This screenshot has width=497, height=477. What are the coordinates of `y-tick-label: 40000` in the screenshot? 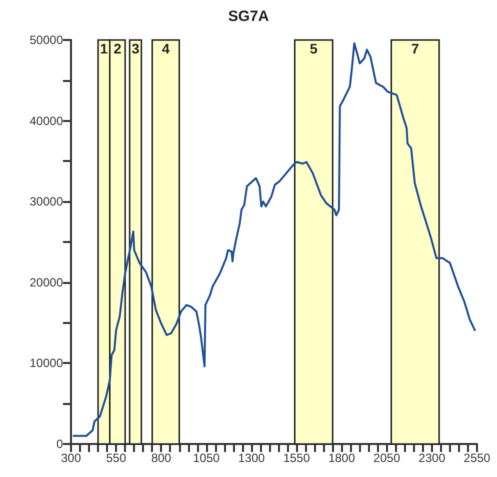 It's located at (47, 121).